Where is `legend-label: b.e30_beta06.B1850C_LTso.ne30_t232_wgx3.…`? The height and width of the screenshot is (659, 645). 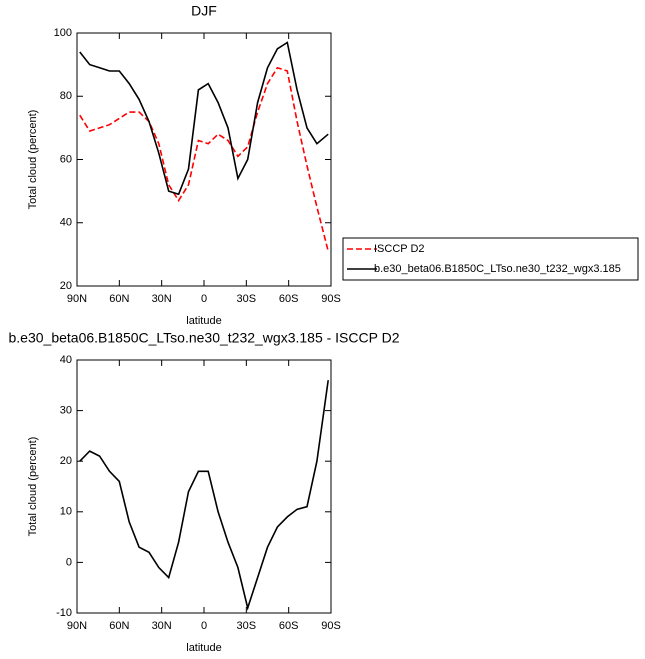 legend-label: b.e30_beta06.B1850C_LTso.ne30_t232_wgx3.… is located at coordinates (497, 269).